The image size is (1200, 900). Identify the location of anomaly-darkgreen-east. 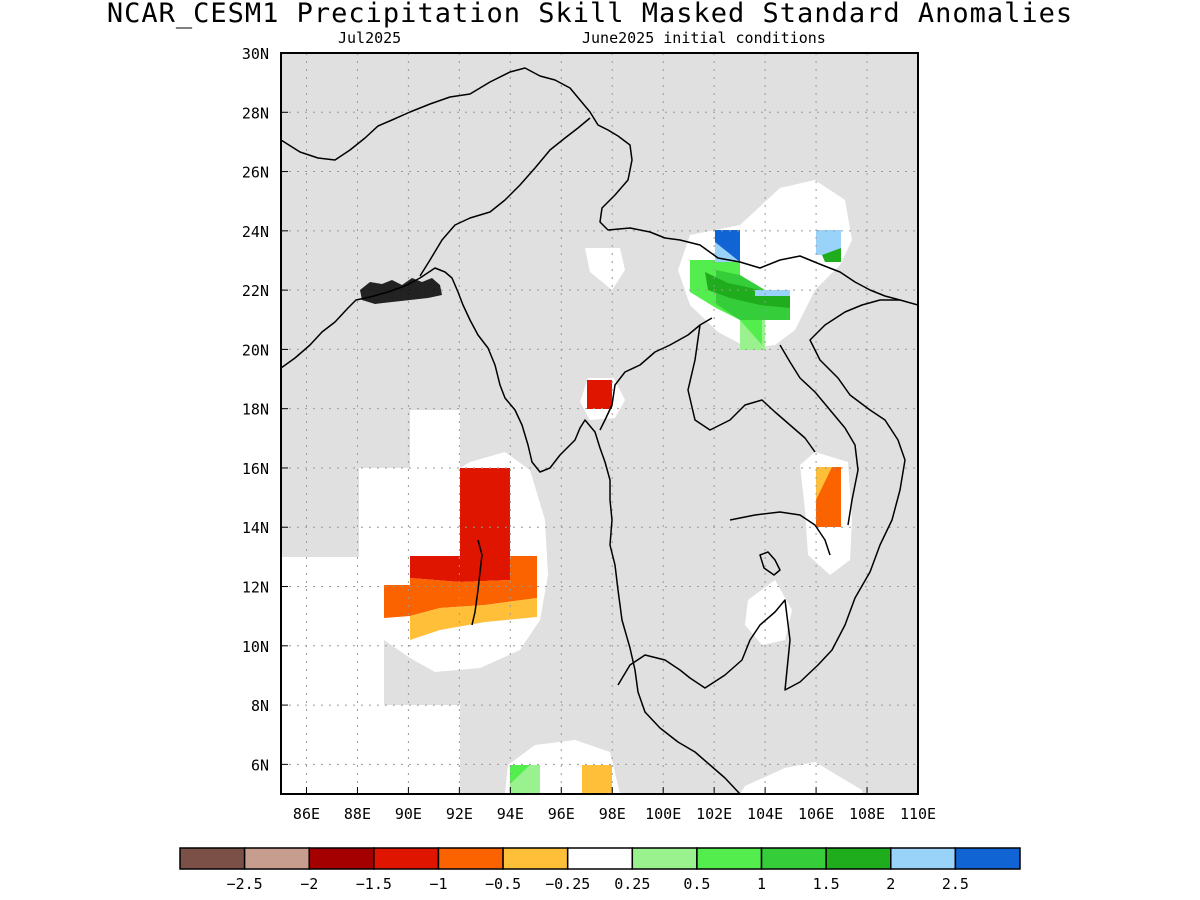
(831, 255).